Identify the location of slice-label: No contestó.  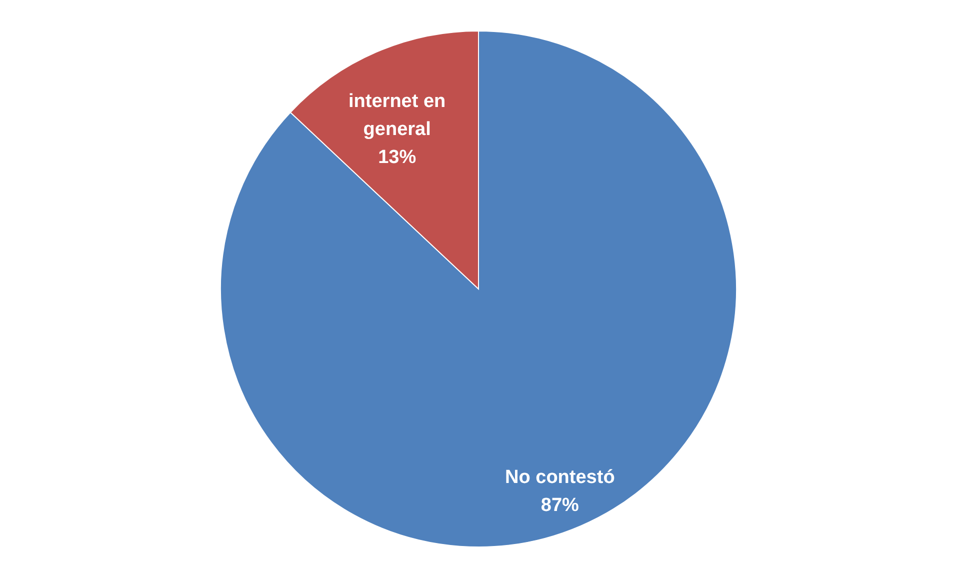
(560, 477).